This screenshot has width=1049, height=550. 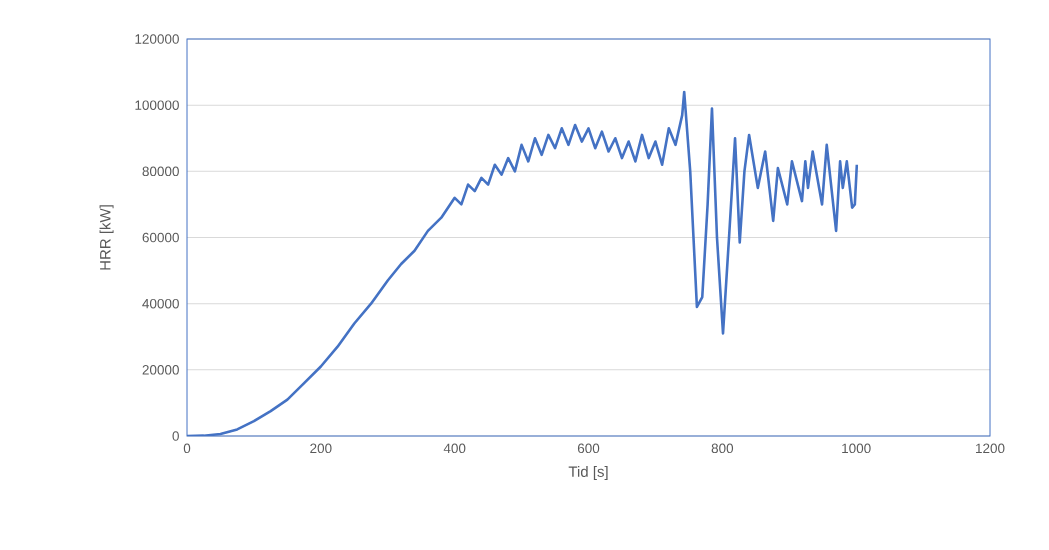 I want to click on y-tick-label: 100000, so click(x=157, y=105).